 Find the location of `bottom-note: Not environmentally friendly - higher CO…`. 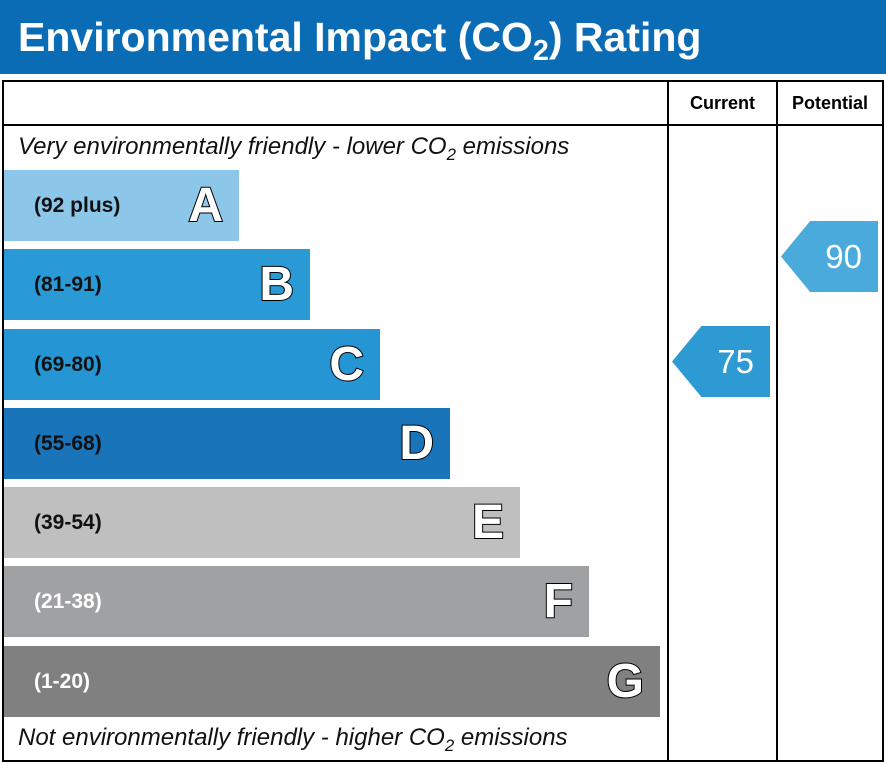

bottom-note: Not environmentally friendly - higher CO… is located at coordinates (293, 739).